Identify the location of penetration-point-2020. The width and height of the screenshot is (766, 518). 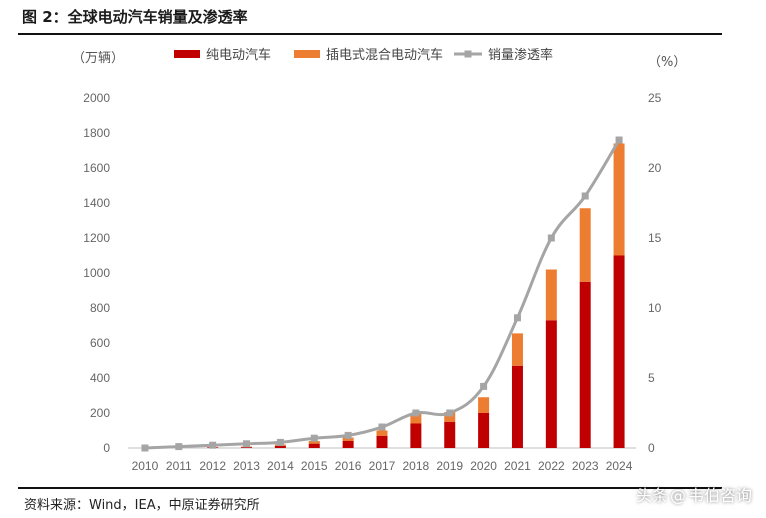
(484, 386).